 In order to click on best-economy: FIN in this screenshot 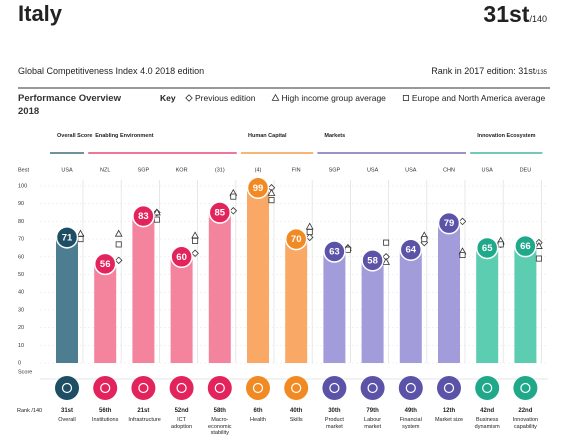, I will do `click(296, 170)`.